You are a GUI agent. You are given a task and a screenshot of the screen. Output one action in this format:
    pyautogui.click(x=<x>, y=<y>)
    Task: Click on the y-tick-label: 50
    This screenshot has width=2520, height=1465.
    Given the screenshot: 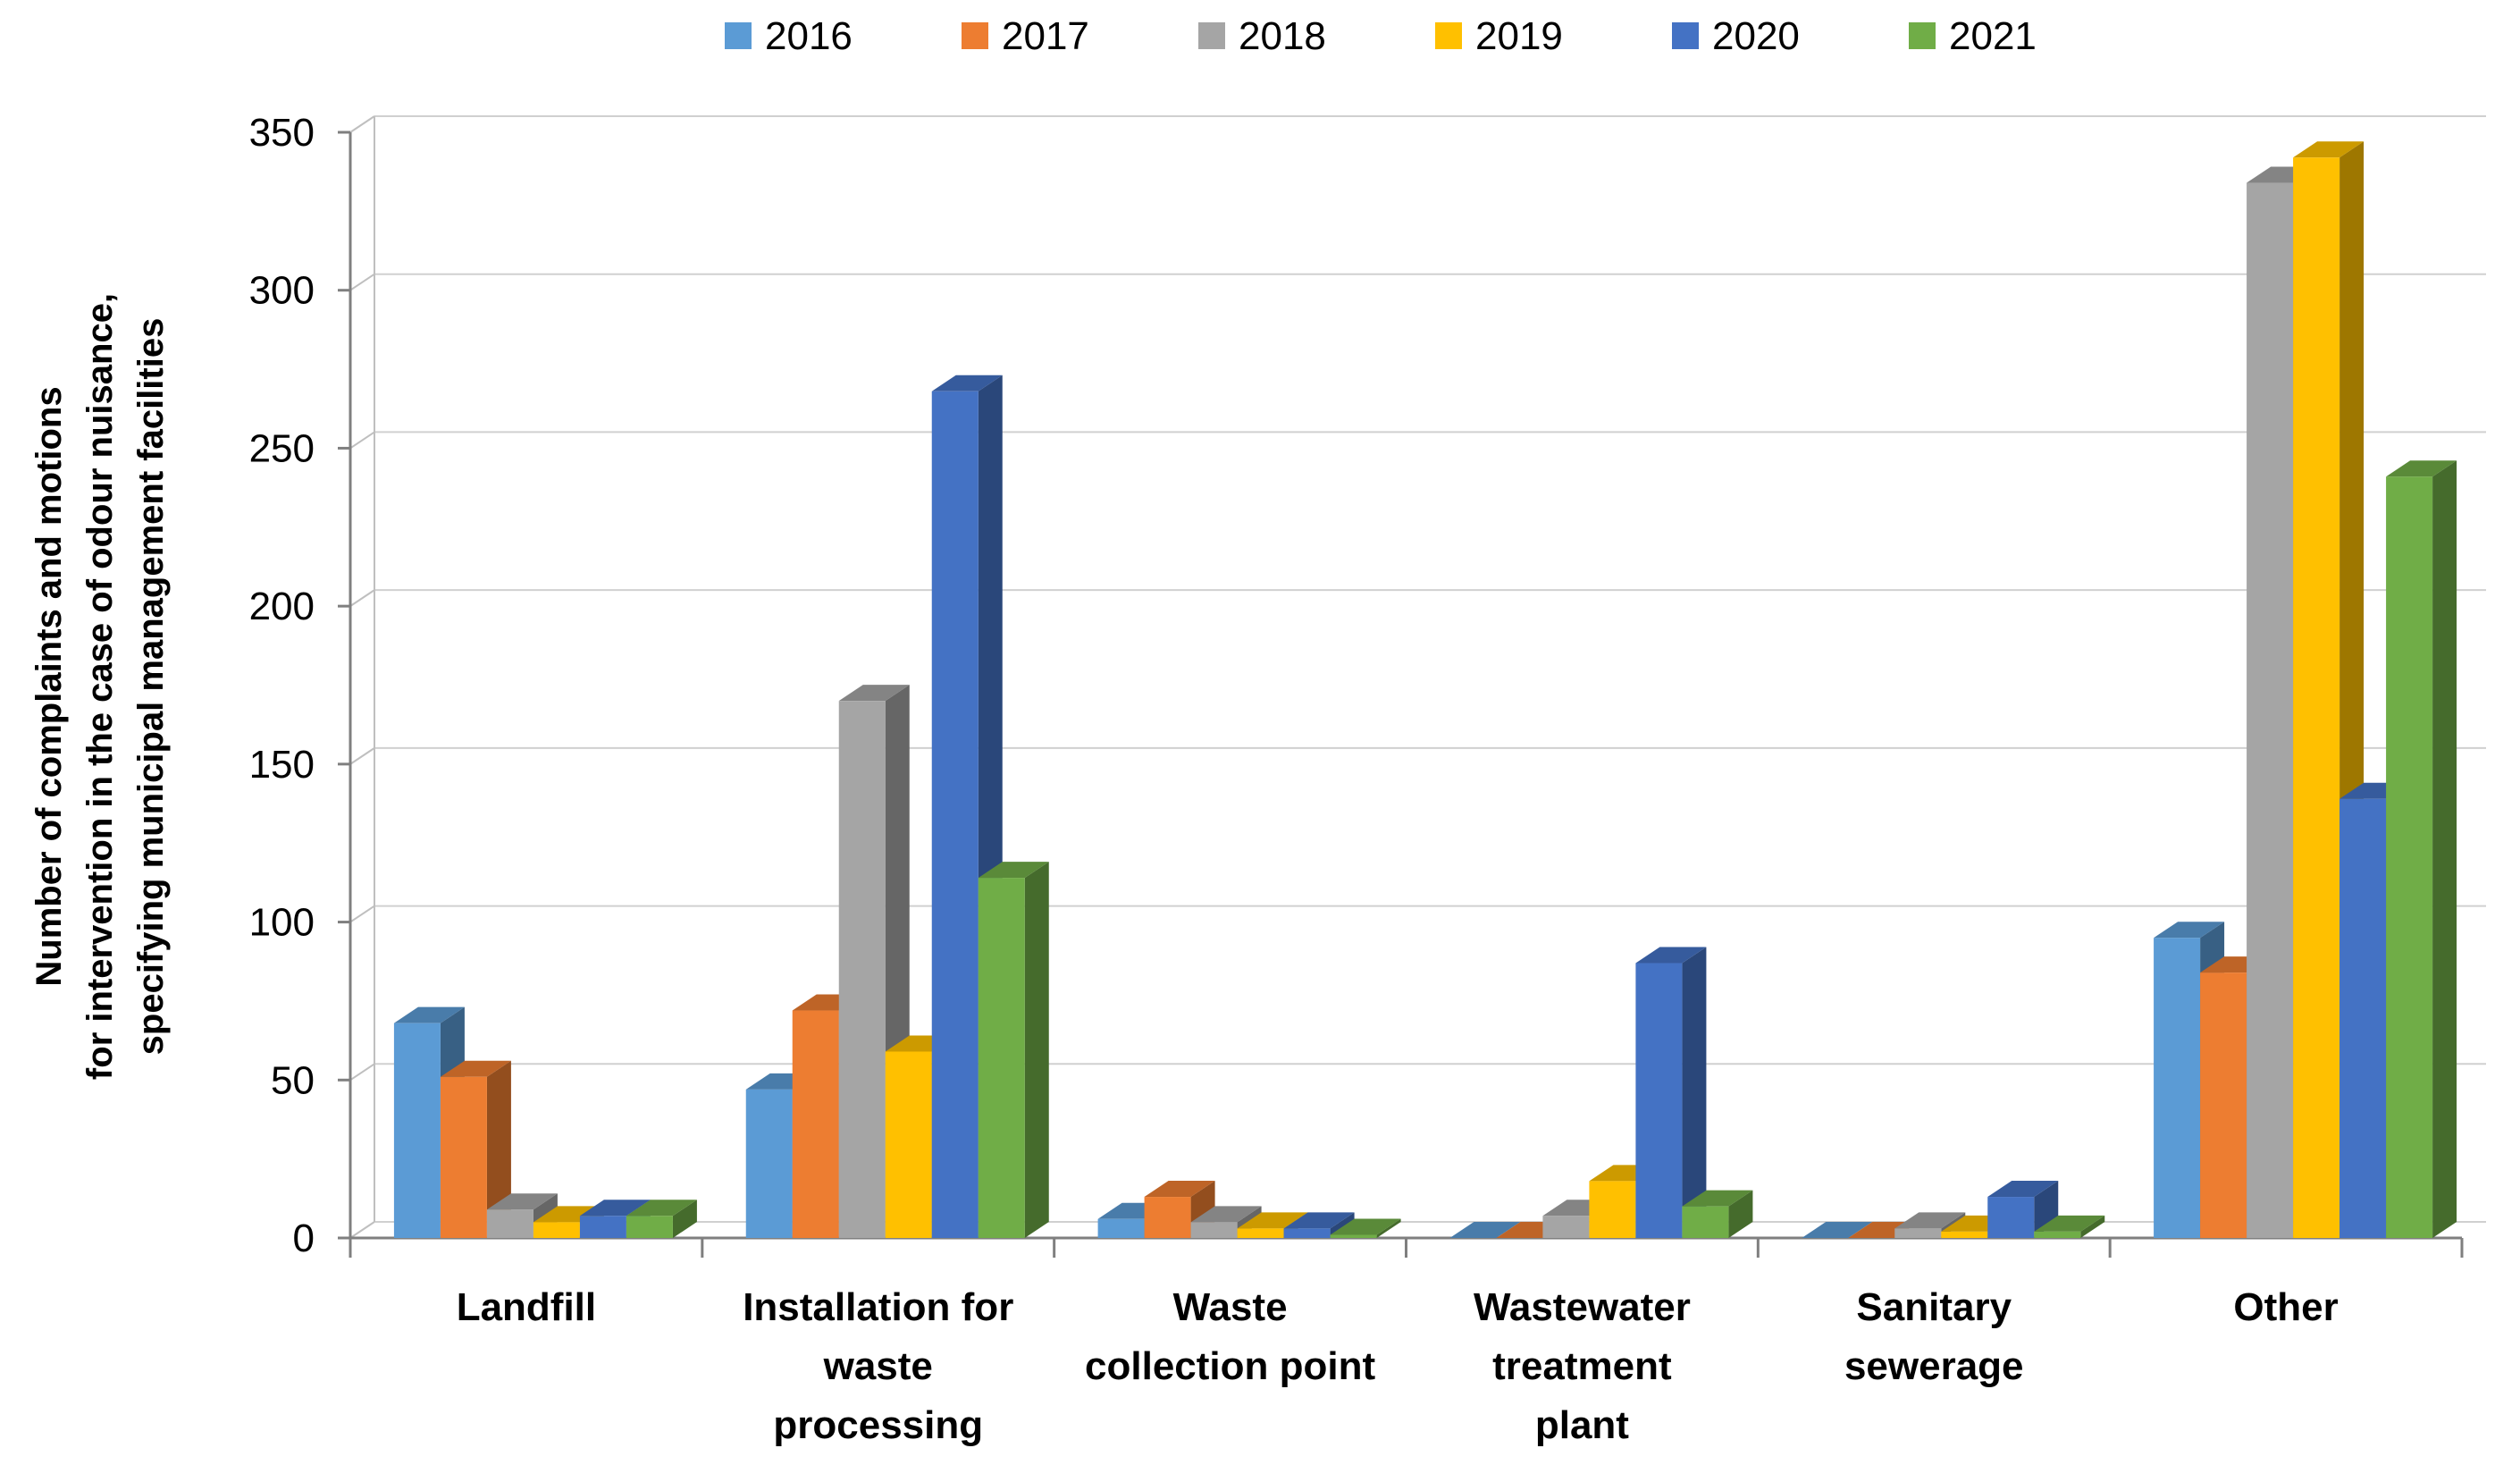 What is the action you would take?
    pyautogui.click(x=293, y=1080)
    